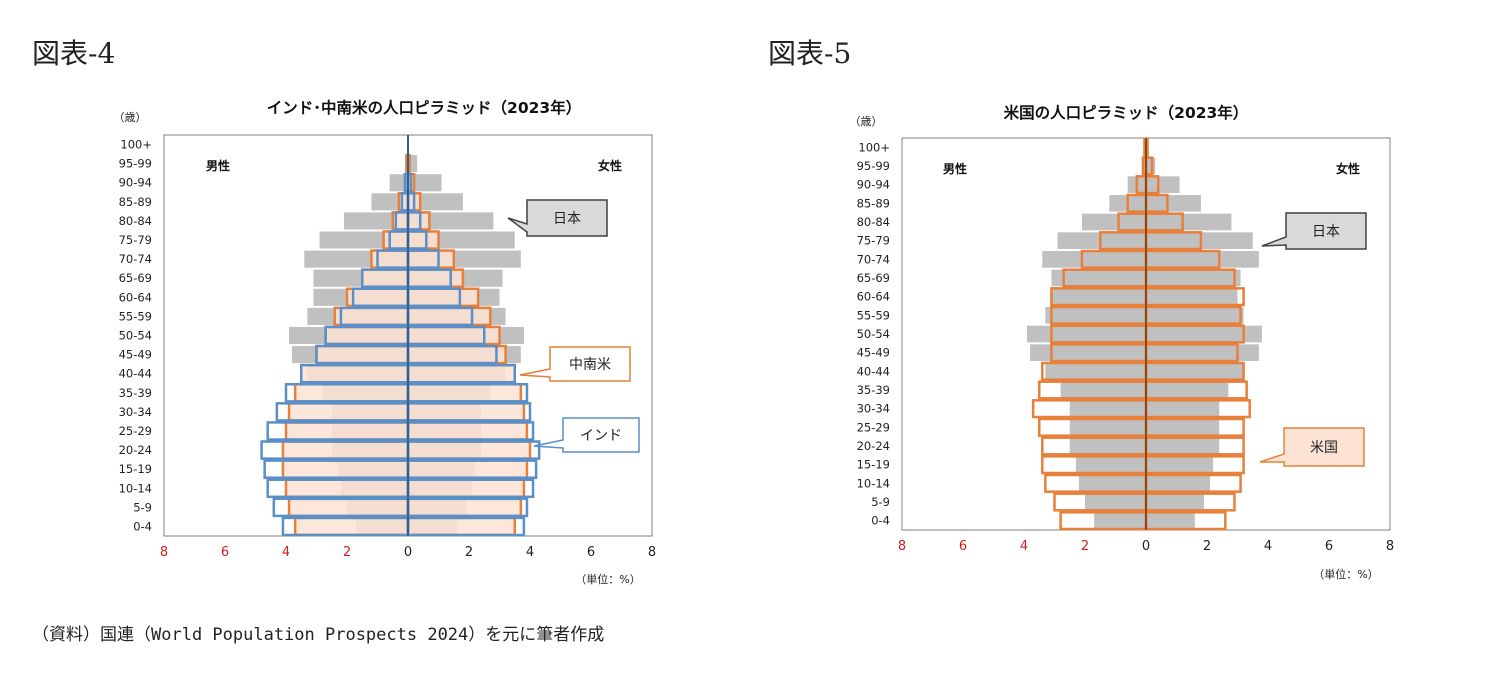 The image size is (1496, 676). What do you see at coordinates (955, 168) in the screenshot?
I see `chart2-male-label: 男性` at bounding box center [955, 168].